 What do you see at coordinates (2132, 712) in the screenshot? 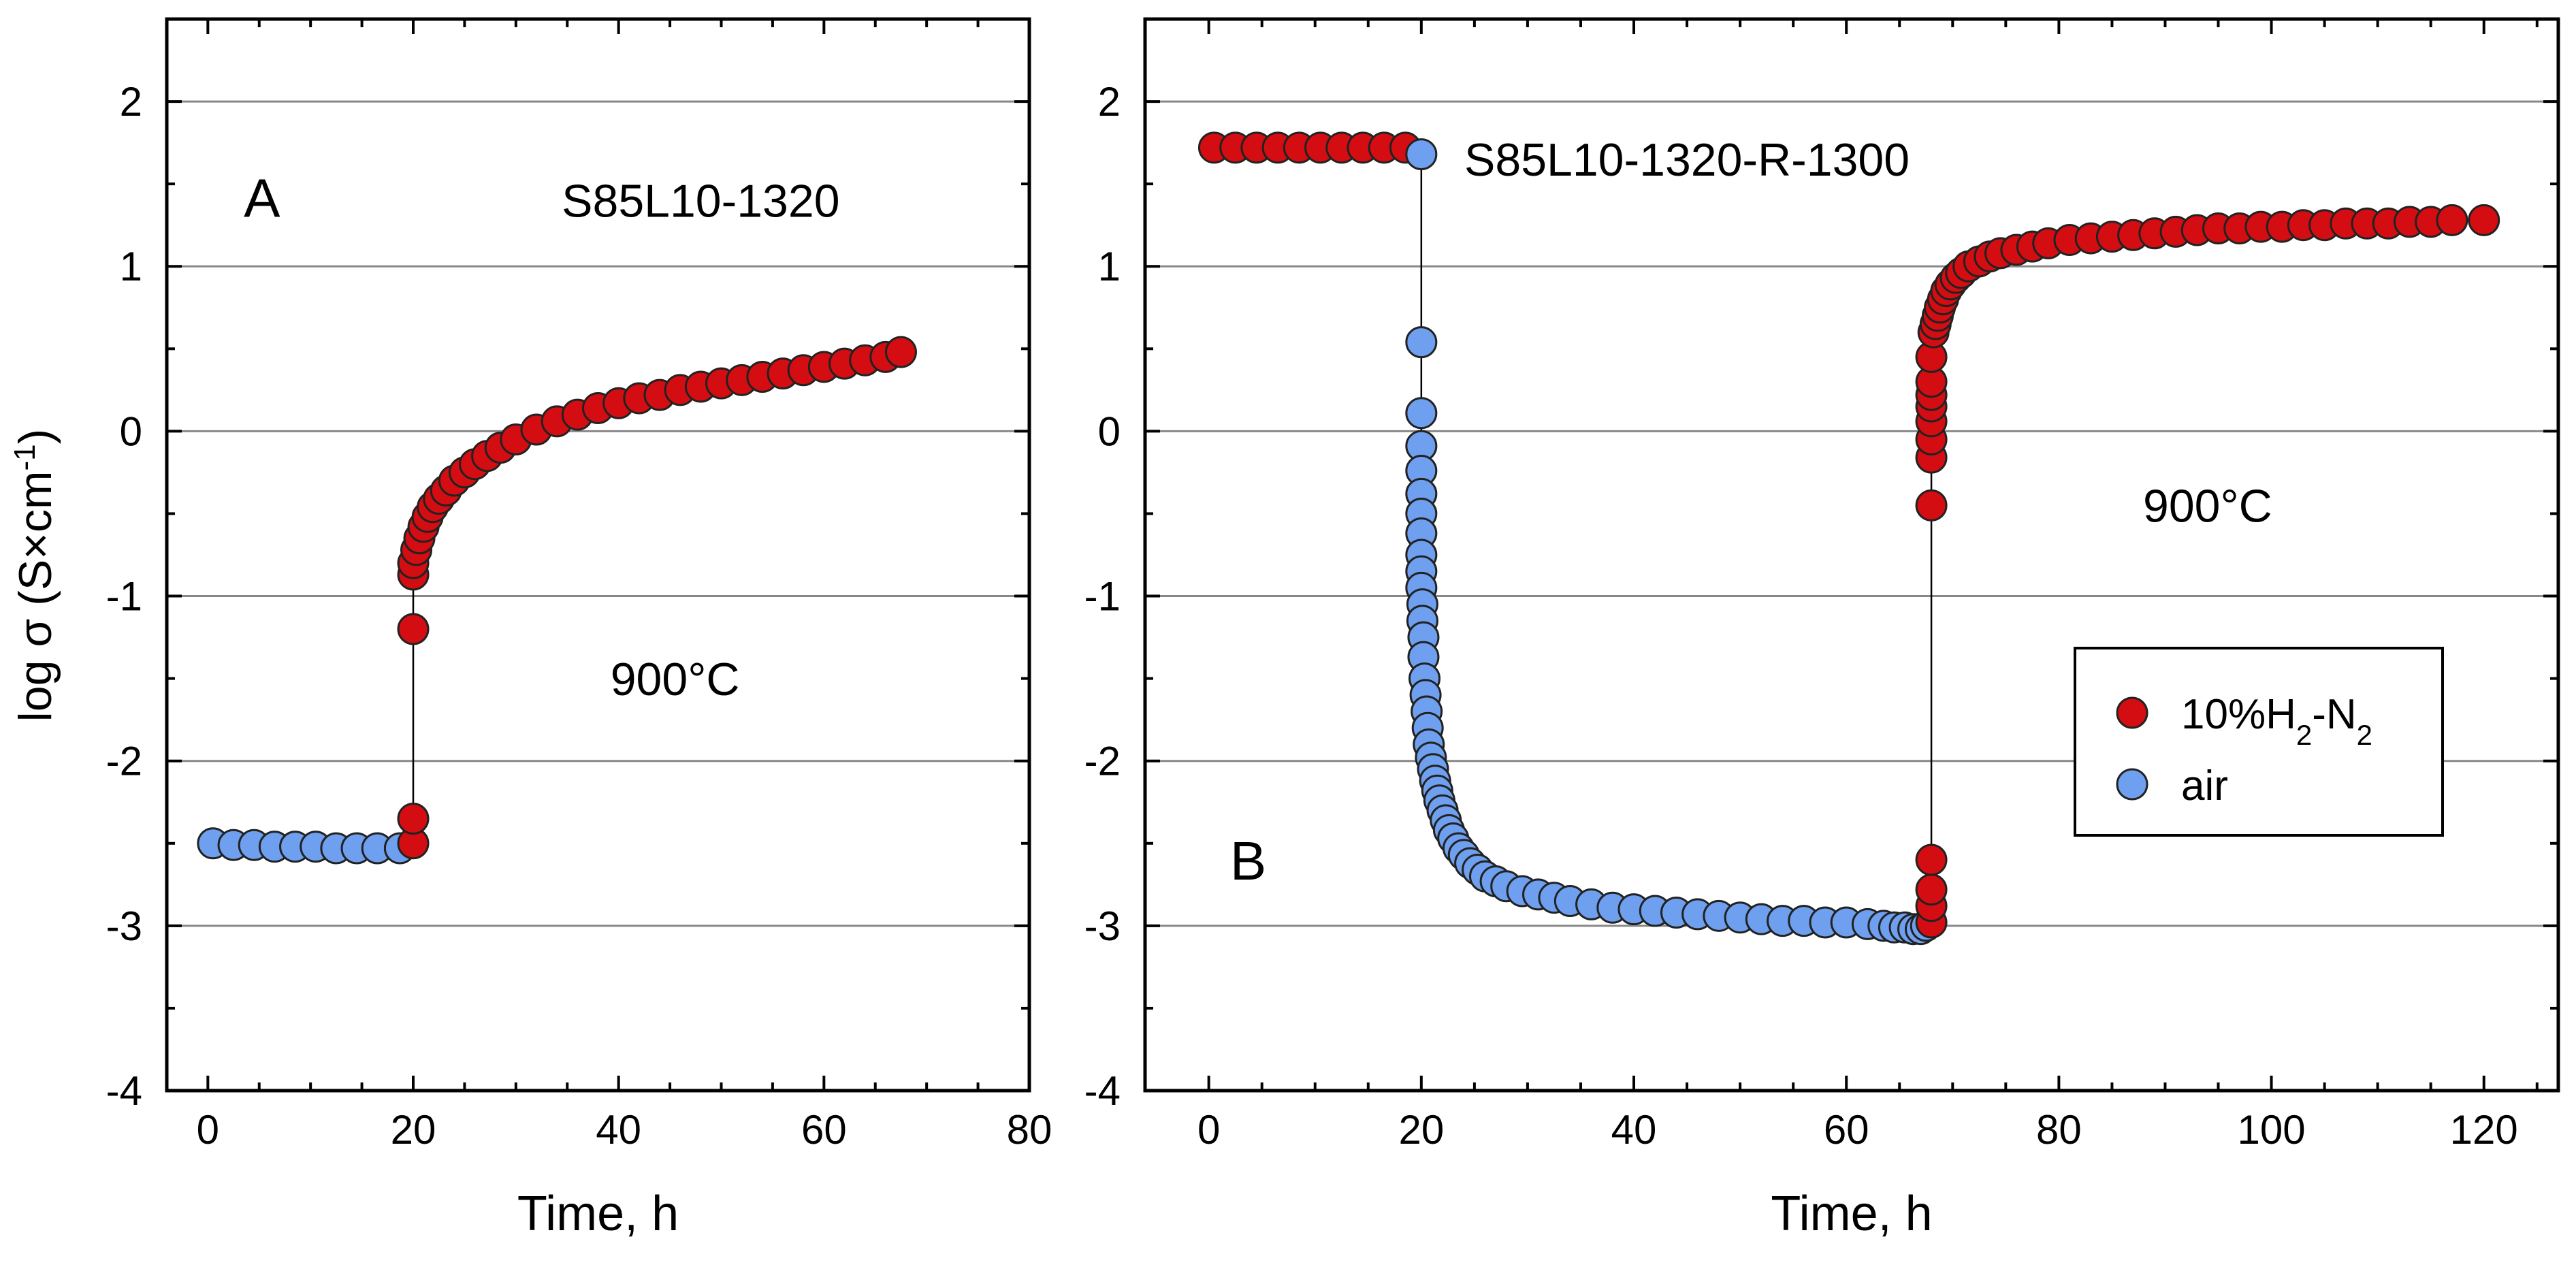
I see `legend-marker-h2` at bounding box center [2132, 712].